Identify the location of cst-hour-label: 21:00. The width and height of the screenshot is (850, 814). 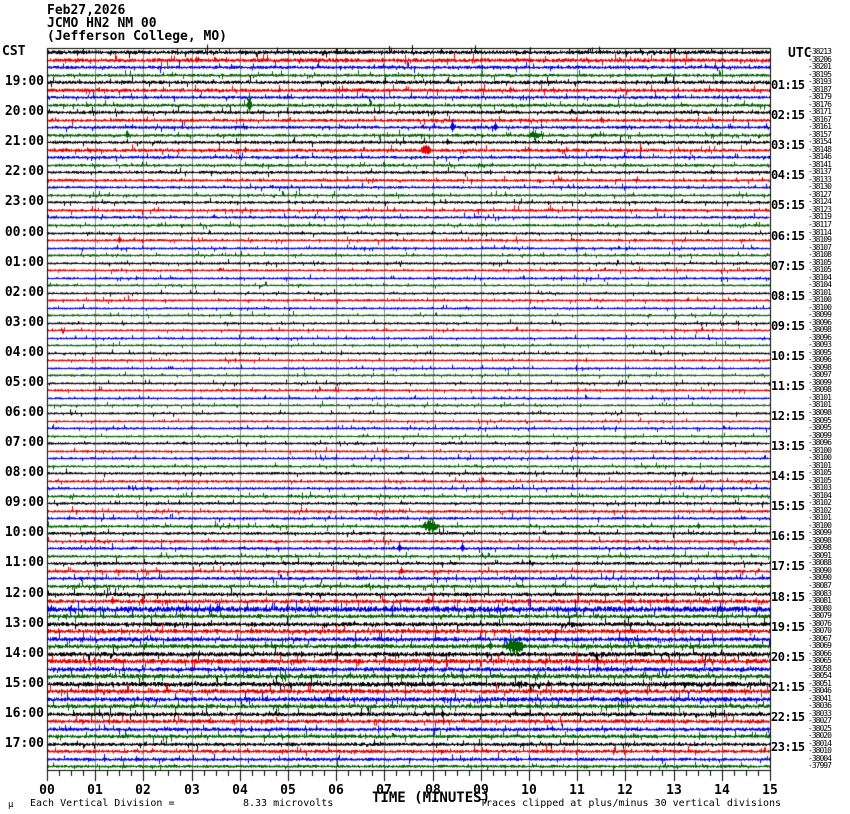
(24, 141).